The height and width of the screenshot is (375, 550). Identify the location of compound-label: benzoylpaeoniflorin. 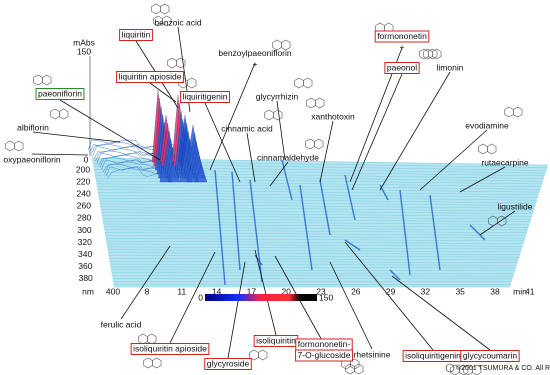
(255, 53).